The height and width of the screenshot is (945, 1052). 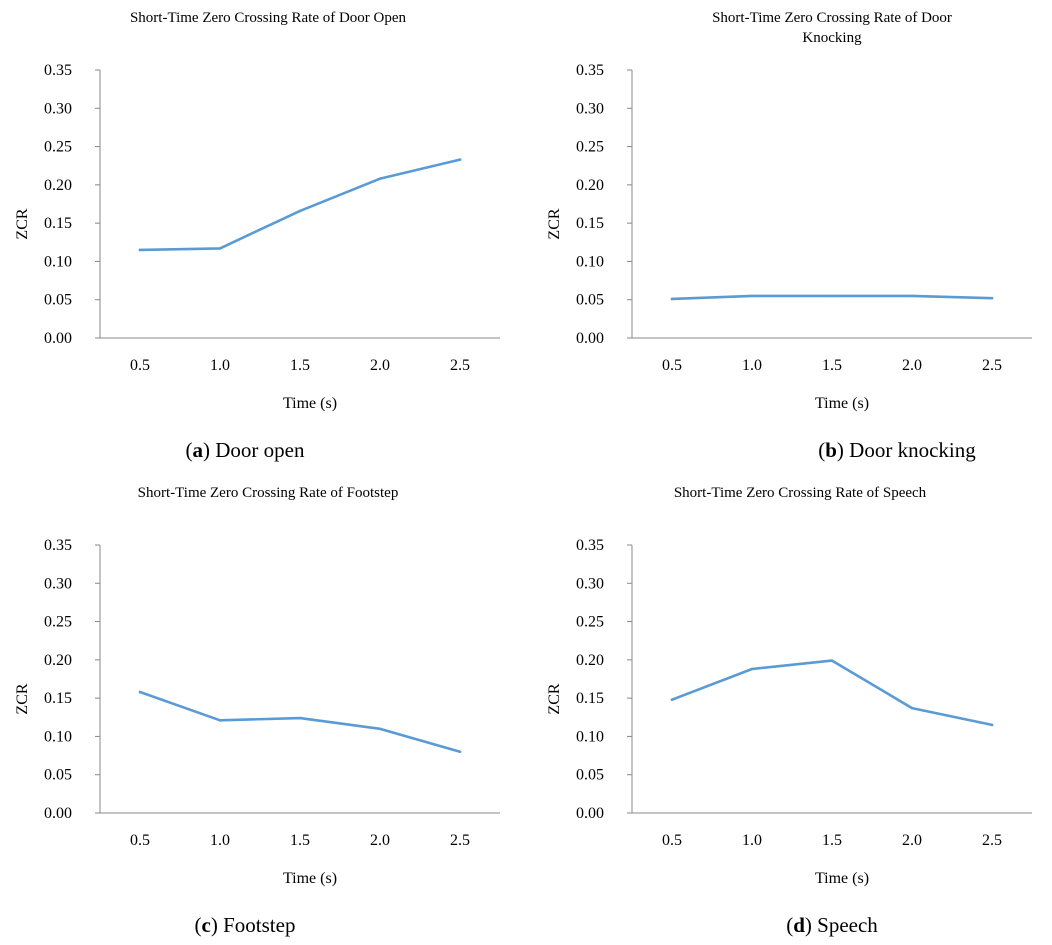 What do you see at coordinates (198, 450) in the screenshot?
I see `caption-letter: a` at bounding box center [198, 450].